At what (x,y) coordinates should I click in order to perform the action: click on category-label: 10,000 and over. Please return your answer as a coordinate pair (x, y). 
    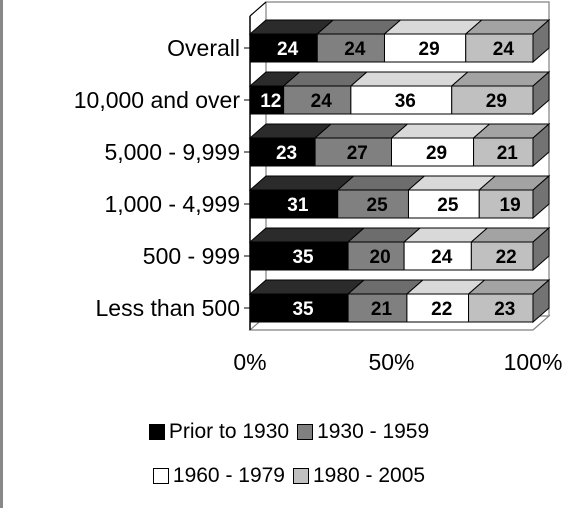
    Looking at the image, I should click on (157, 100).